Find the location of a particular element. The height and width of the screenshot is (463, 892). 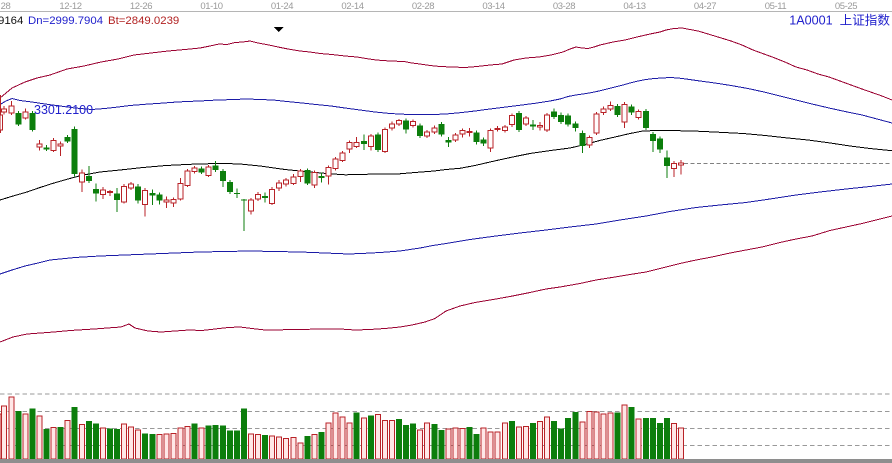

svg-text: 01-24 is located at coordinates (282, 6).